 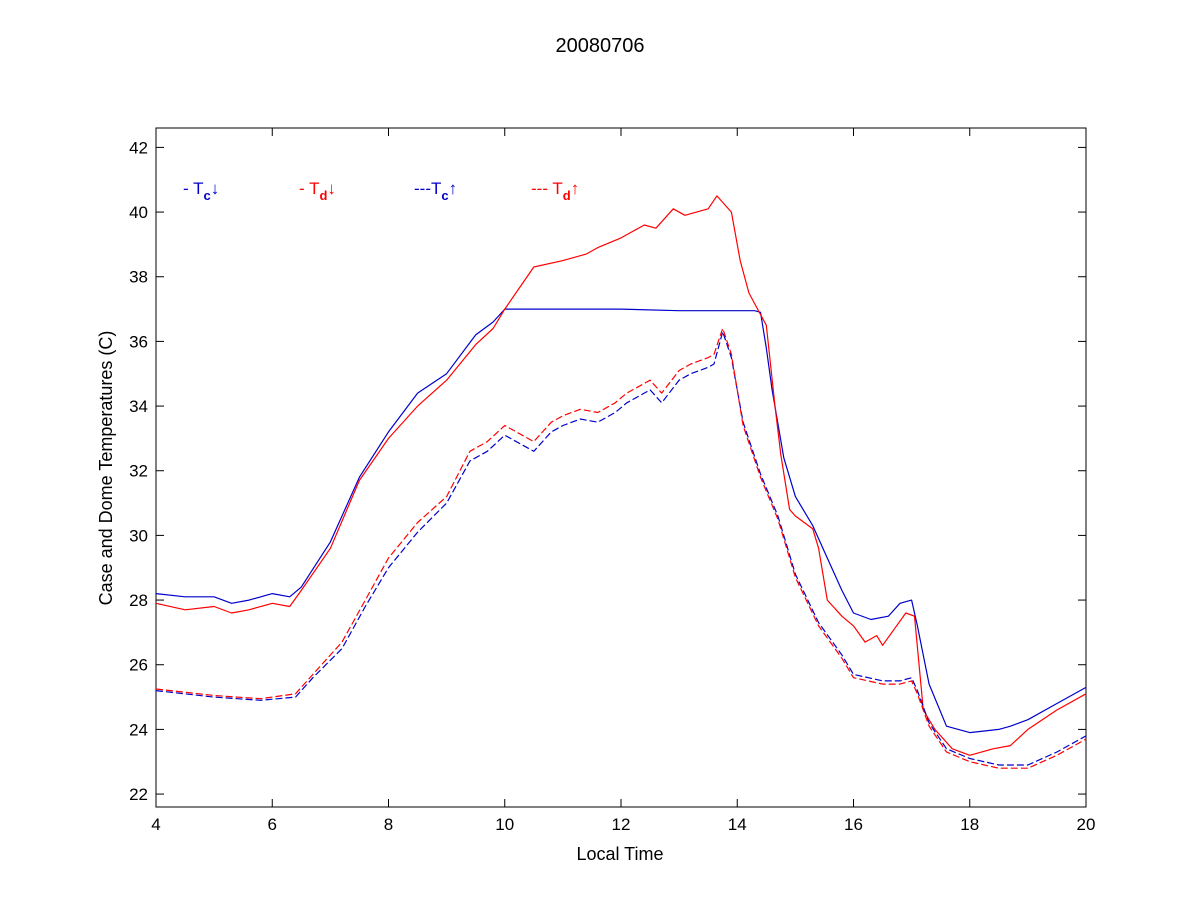 What do you see at coordinates (853, 824) in the screenshot?
I see `x-tick-label: 16` at bounding box center [853, 824].